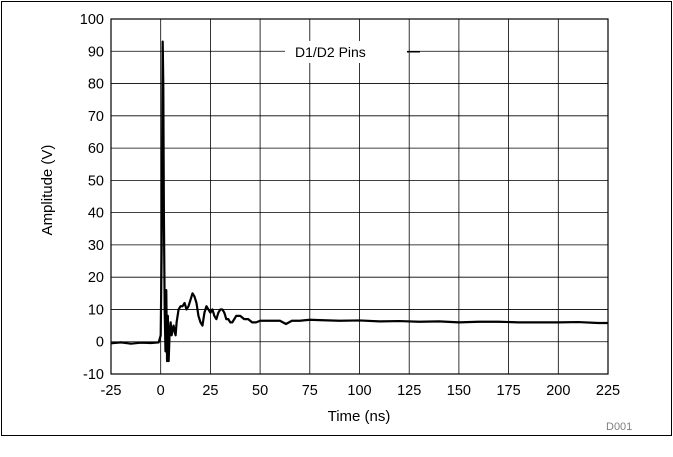  Describe the element at coordinates (47, 190) in the screenshot. I see `y-axis-label: Amplitude (V)` at that location.